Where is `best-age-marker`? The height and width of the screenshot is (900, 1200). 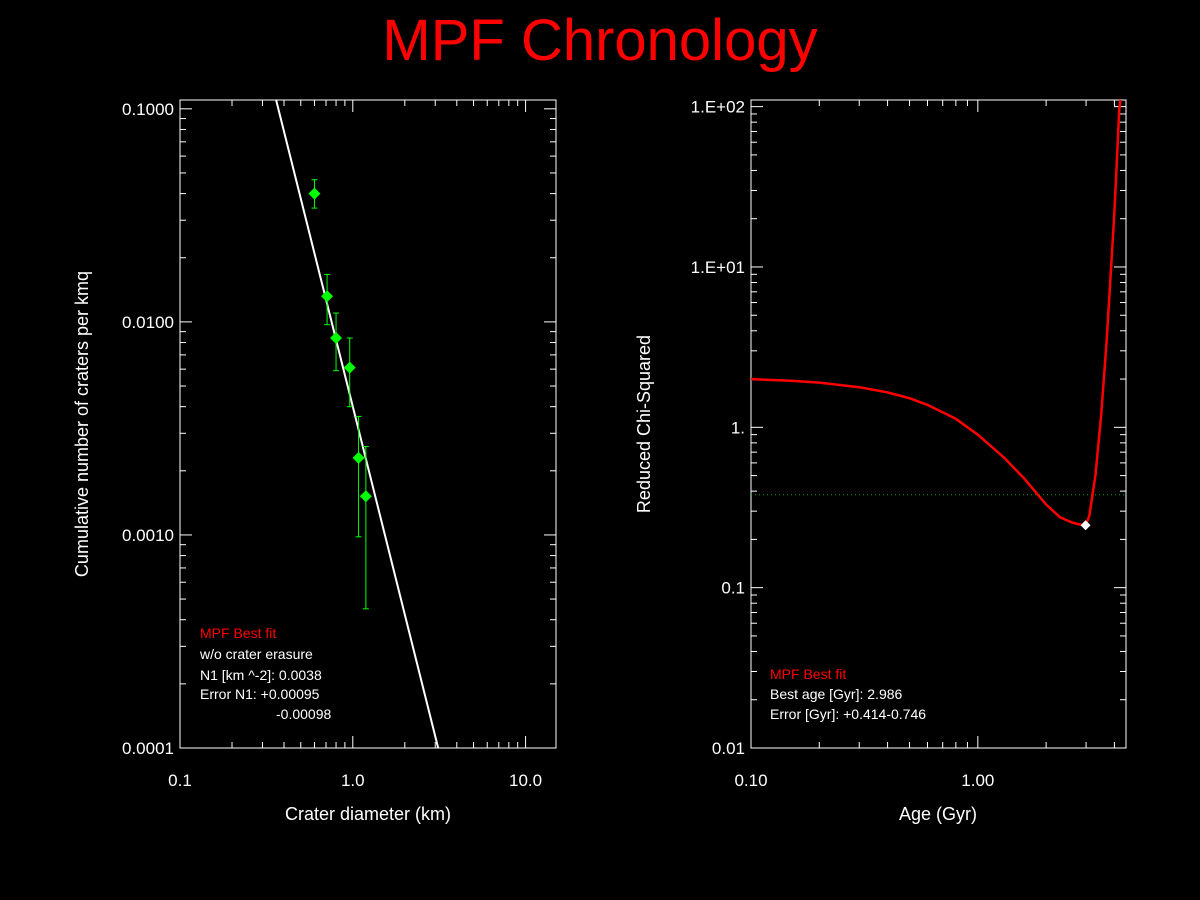
best-age-marker is located at coordinates (1085, 525).